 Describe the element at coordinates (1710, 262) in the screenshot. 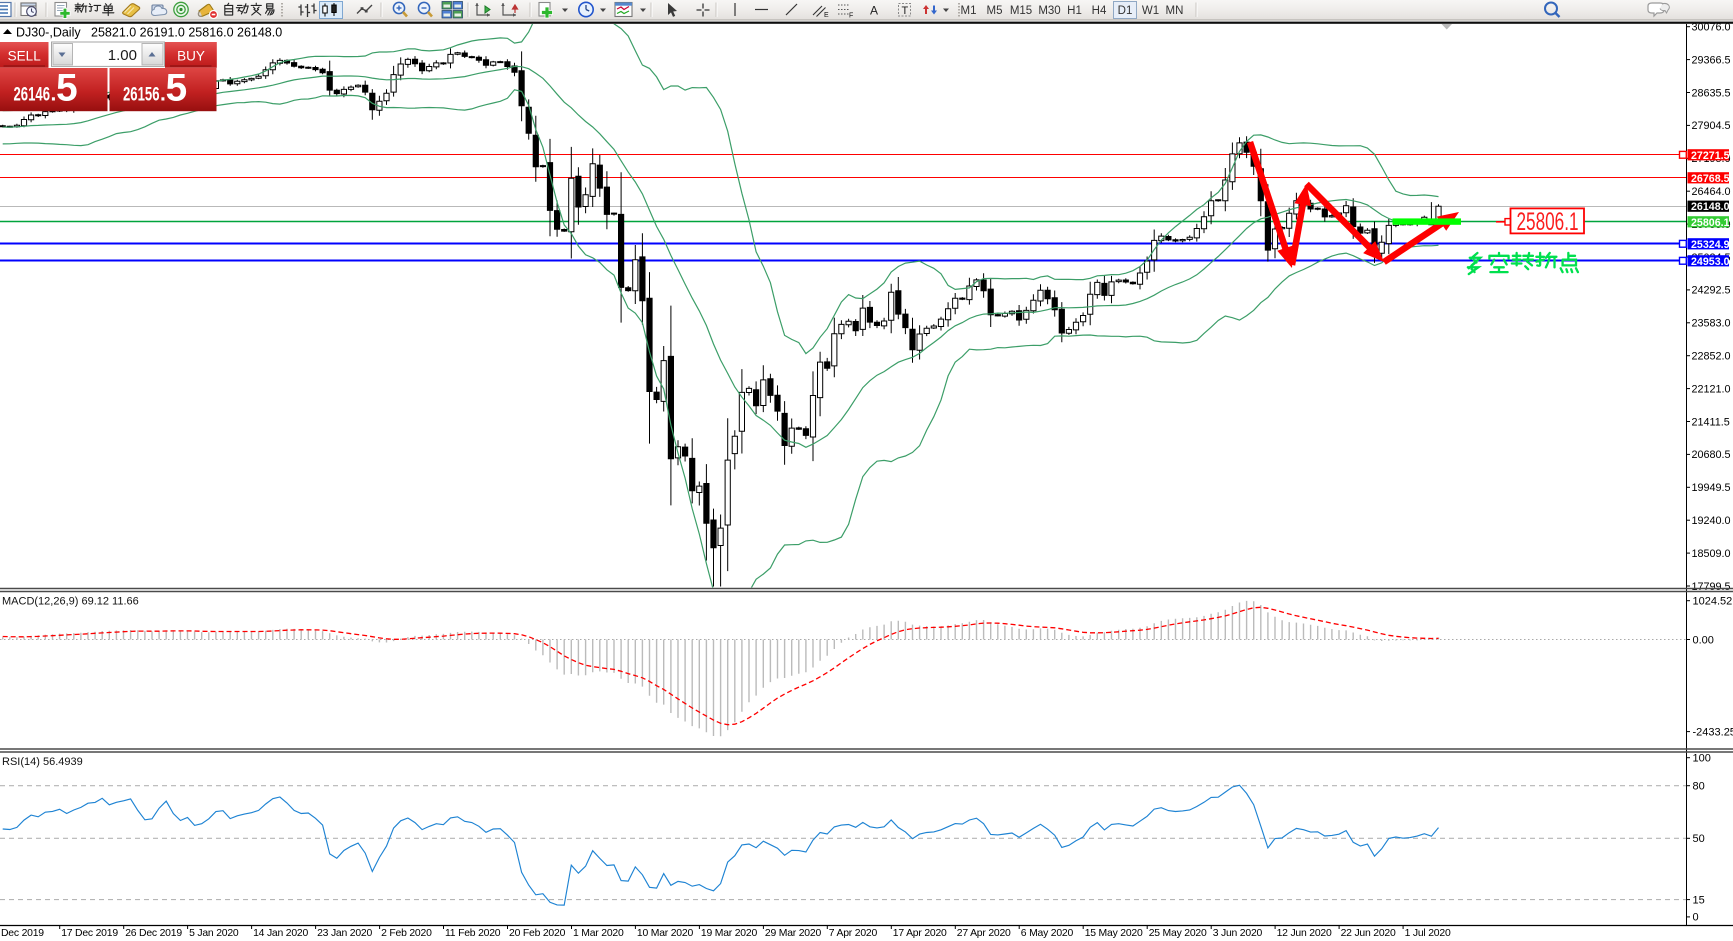

I see `svg-text: 24953.0` at that location.